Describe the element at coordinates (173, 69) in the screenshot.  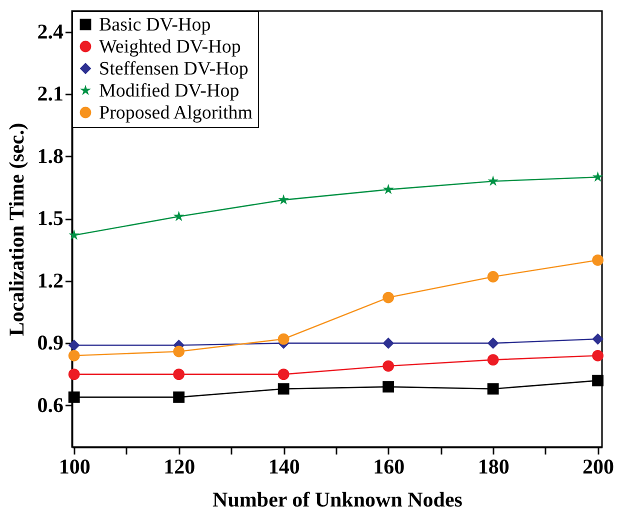
I see `legend-label: Steffensen DV-Hop` at that location.